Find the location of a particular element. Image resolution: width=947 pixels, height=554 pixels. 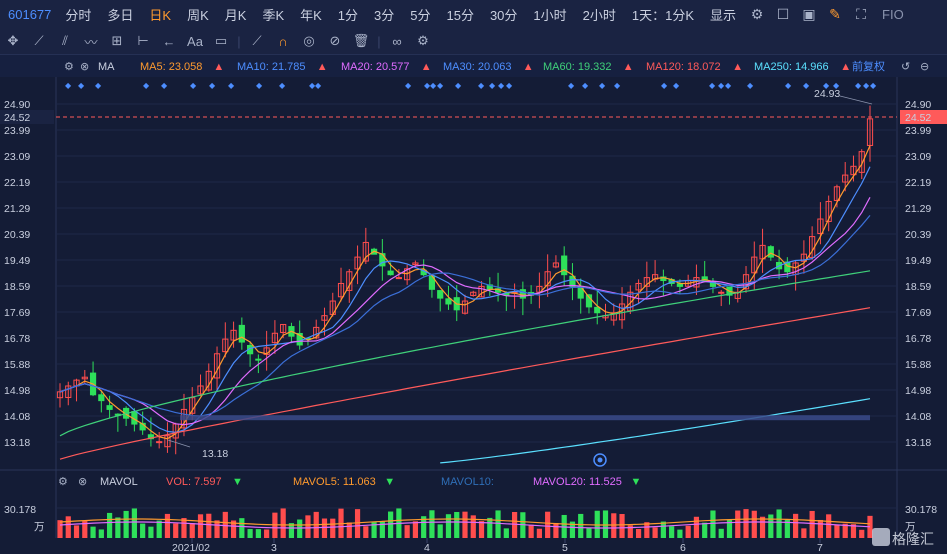

arrow-tool-icon: ← is located at coordinates (169, 41).